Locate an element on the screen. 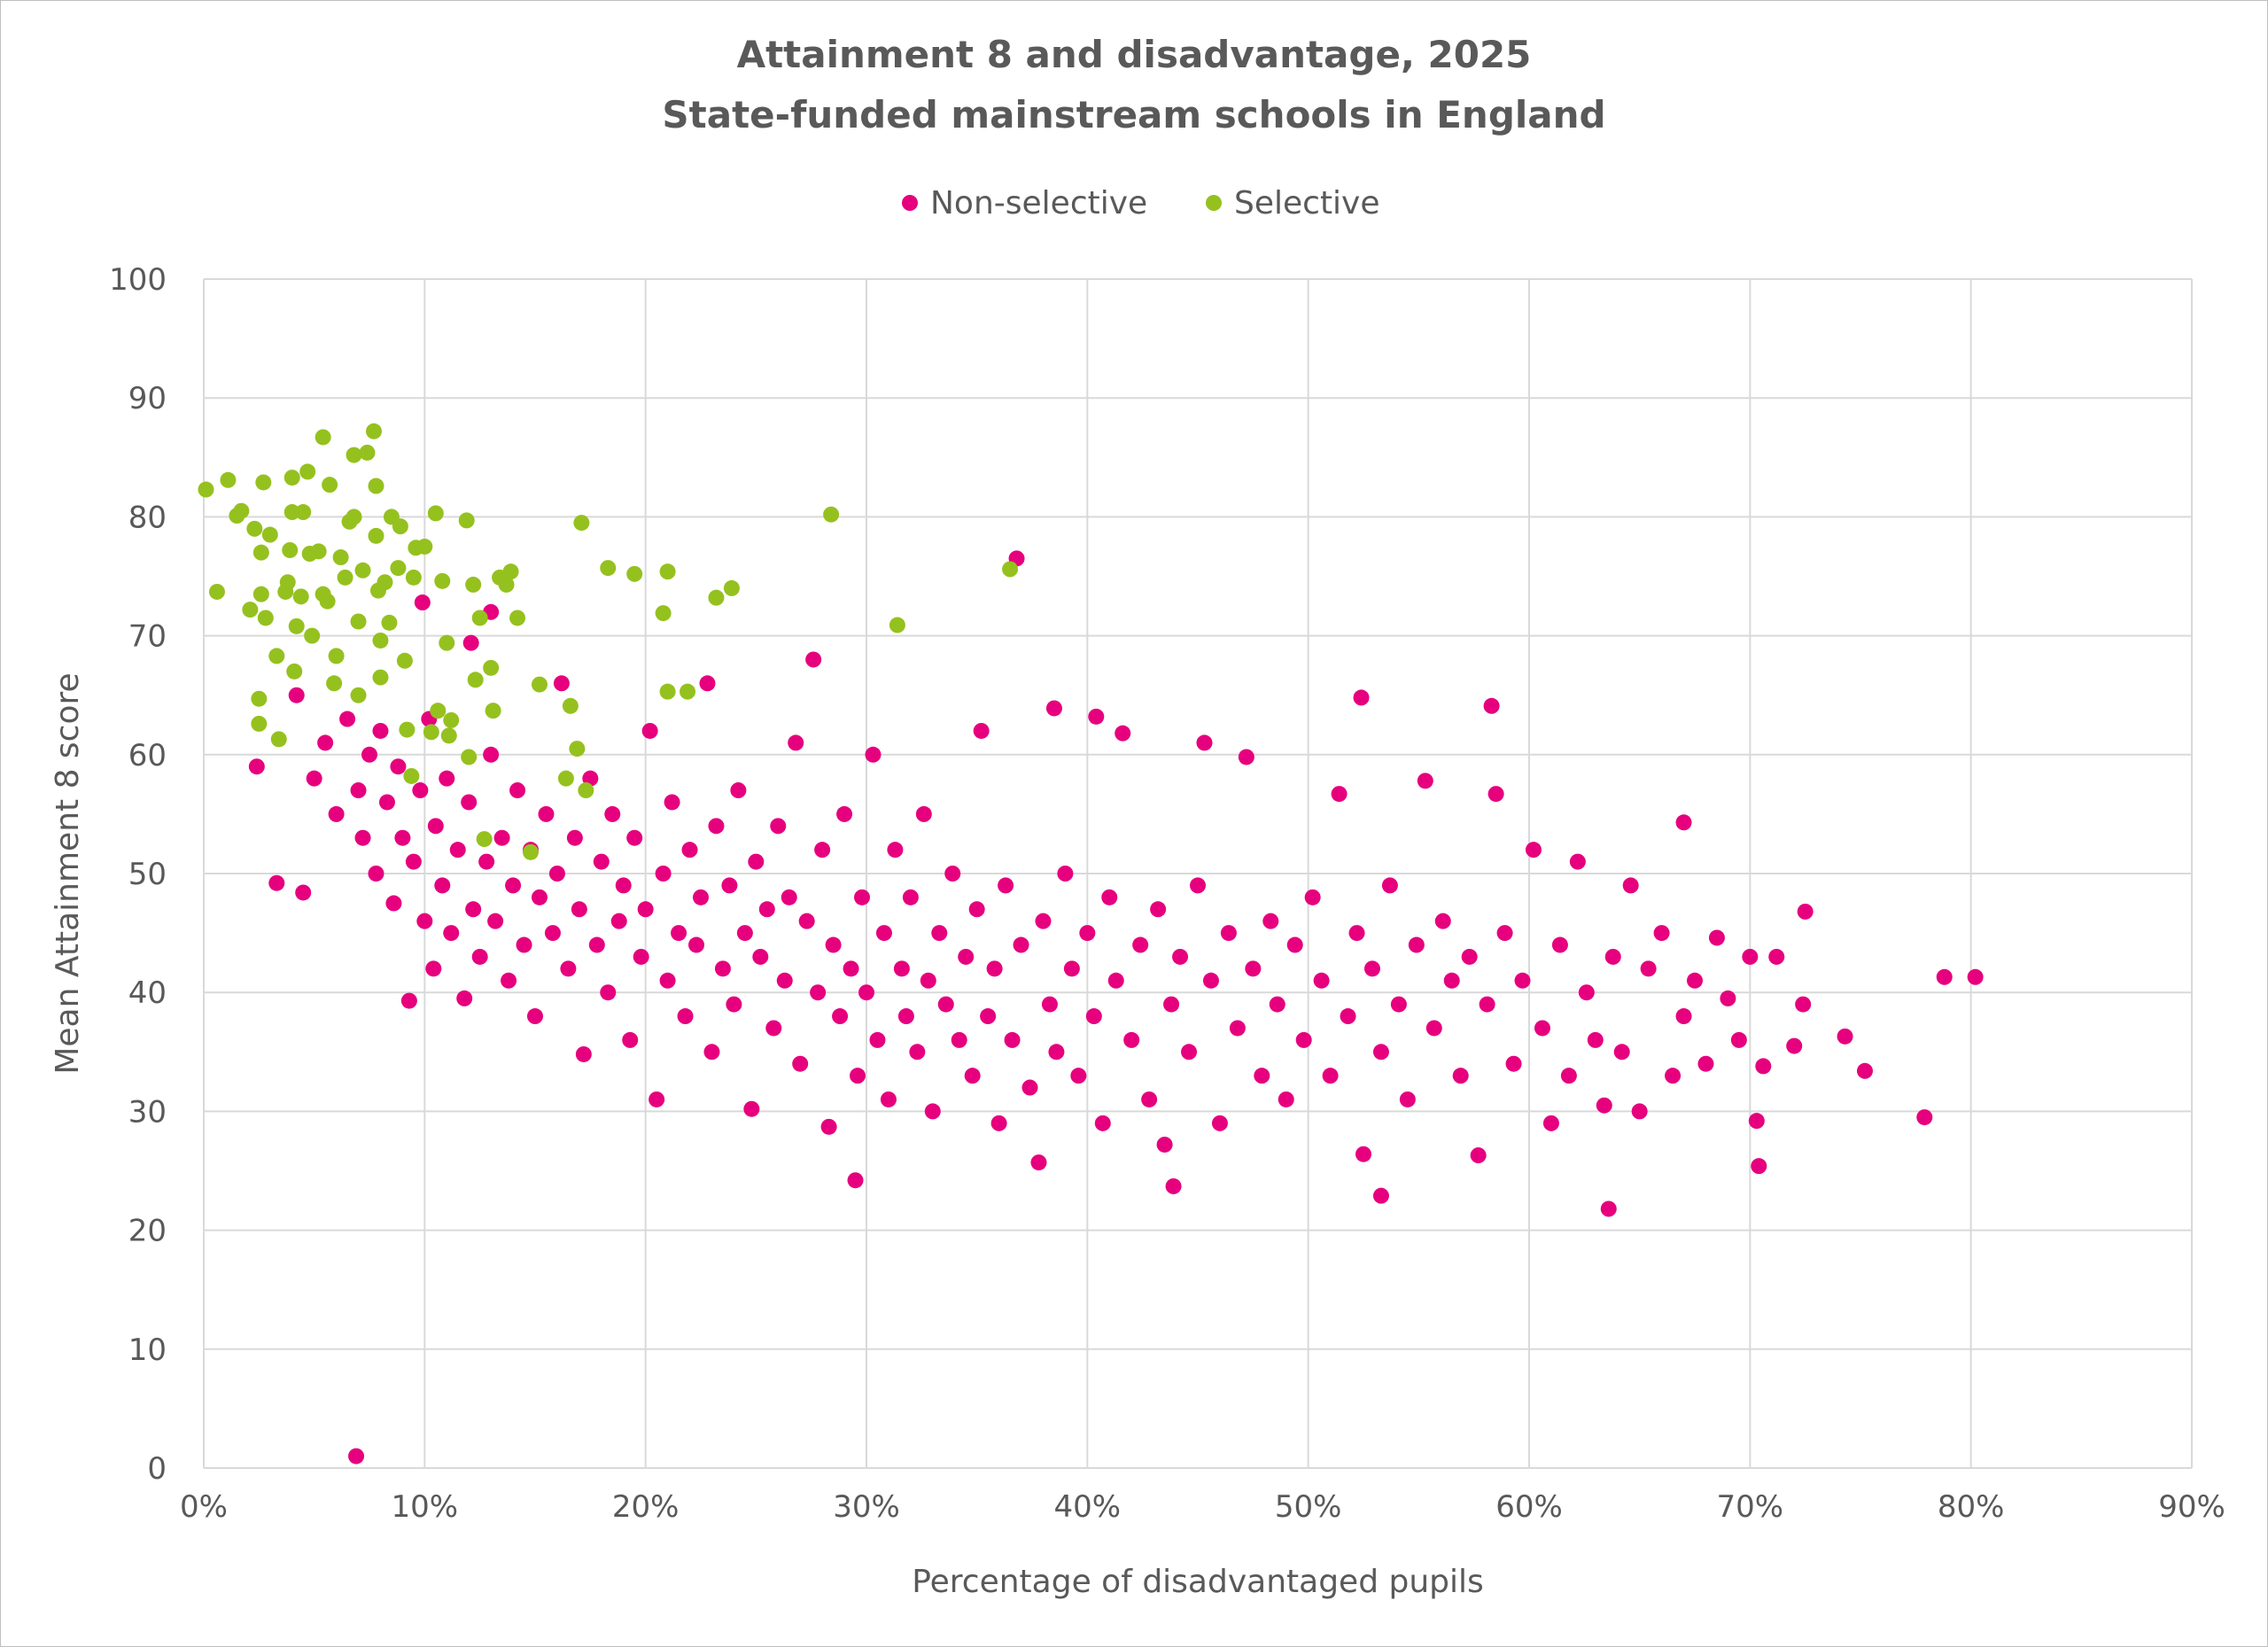 This screenshot has width=2268, height=1647. x-tick-label: 30% is located at coordinates (866, 1507).